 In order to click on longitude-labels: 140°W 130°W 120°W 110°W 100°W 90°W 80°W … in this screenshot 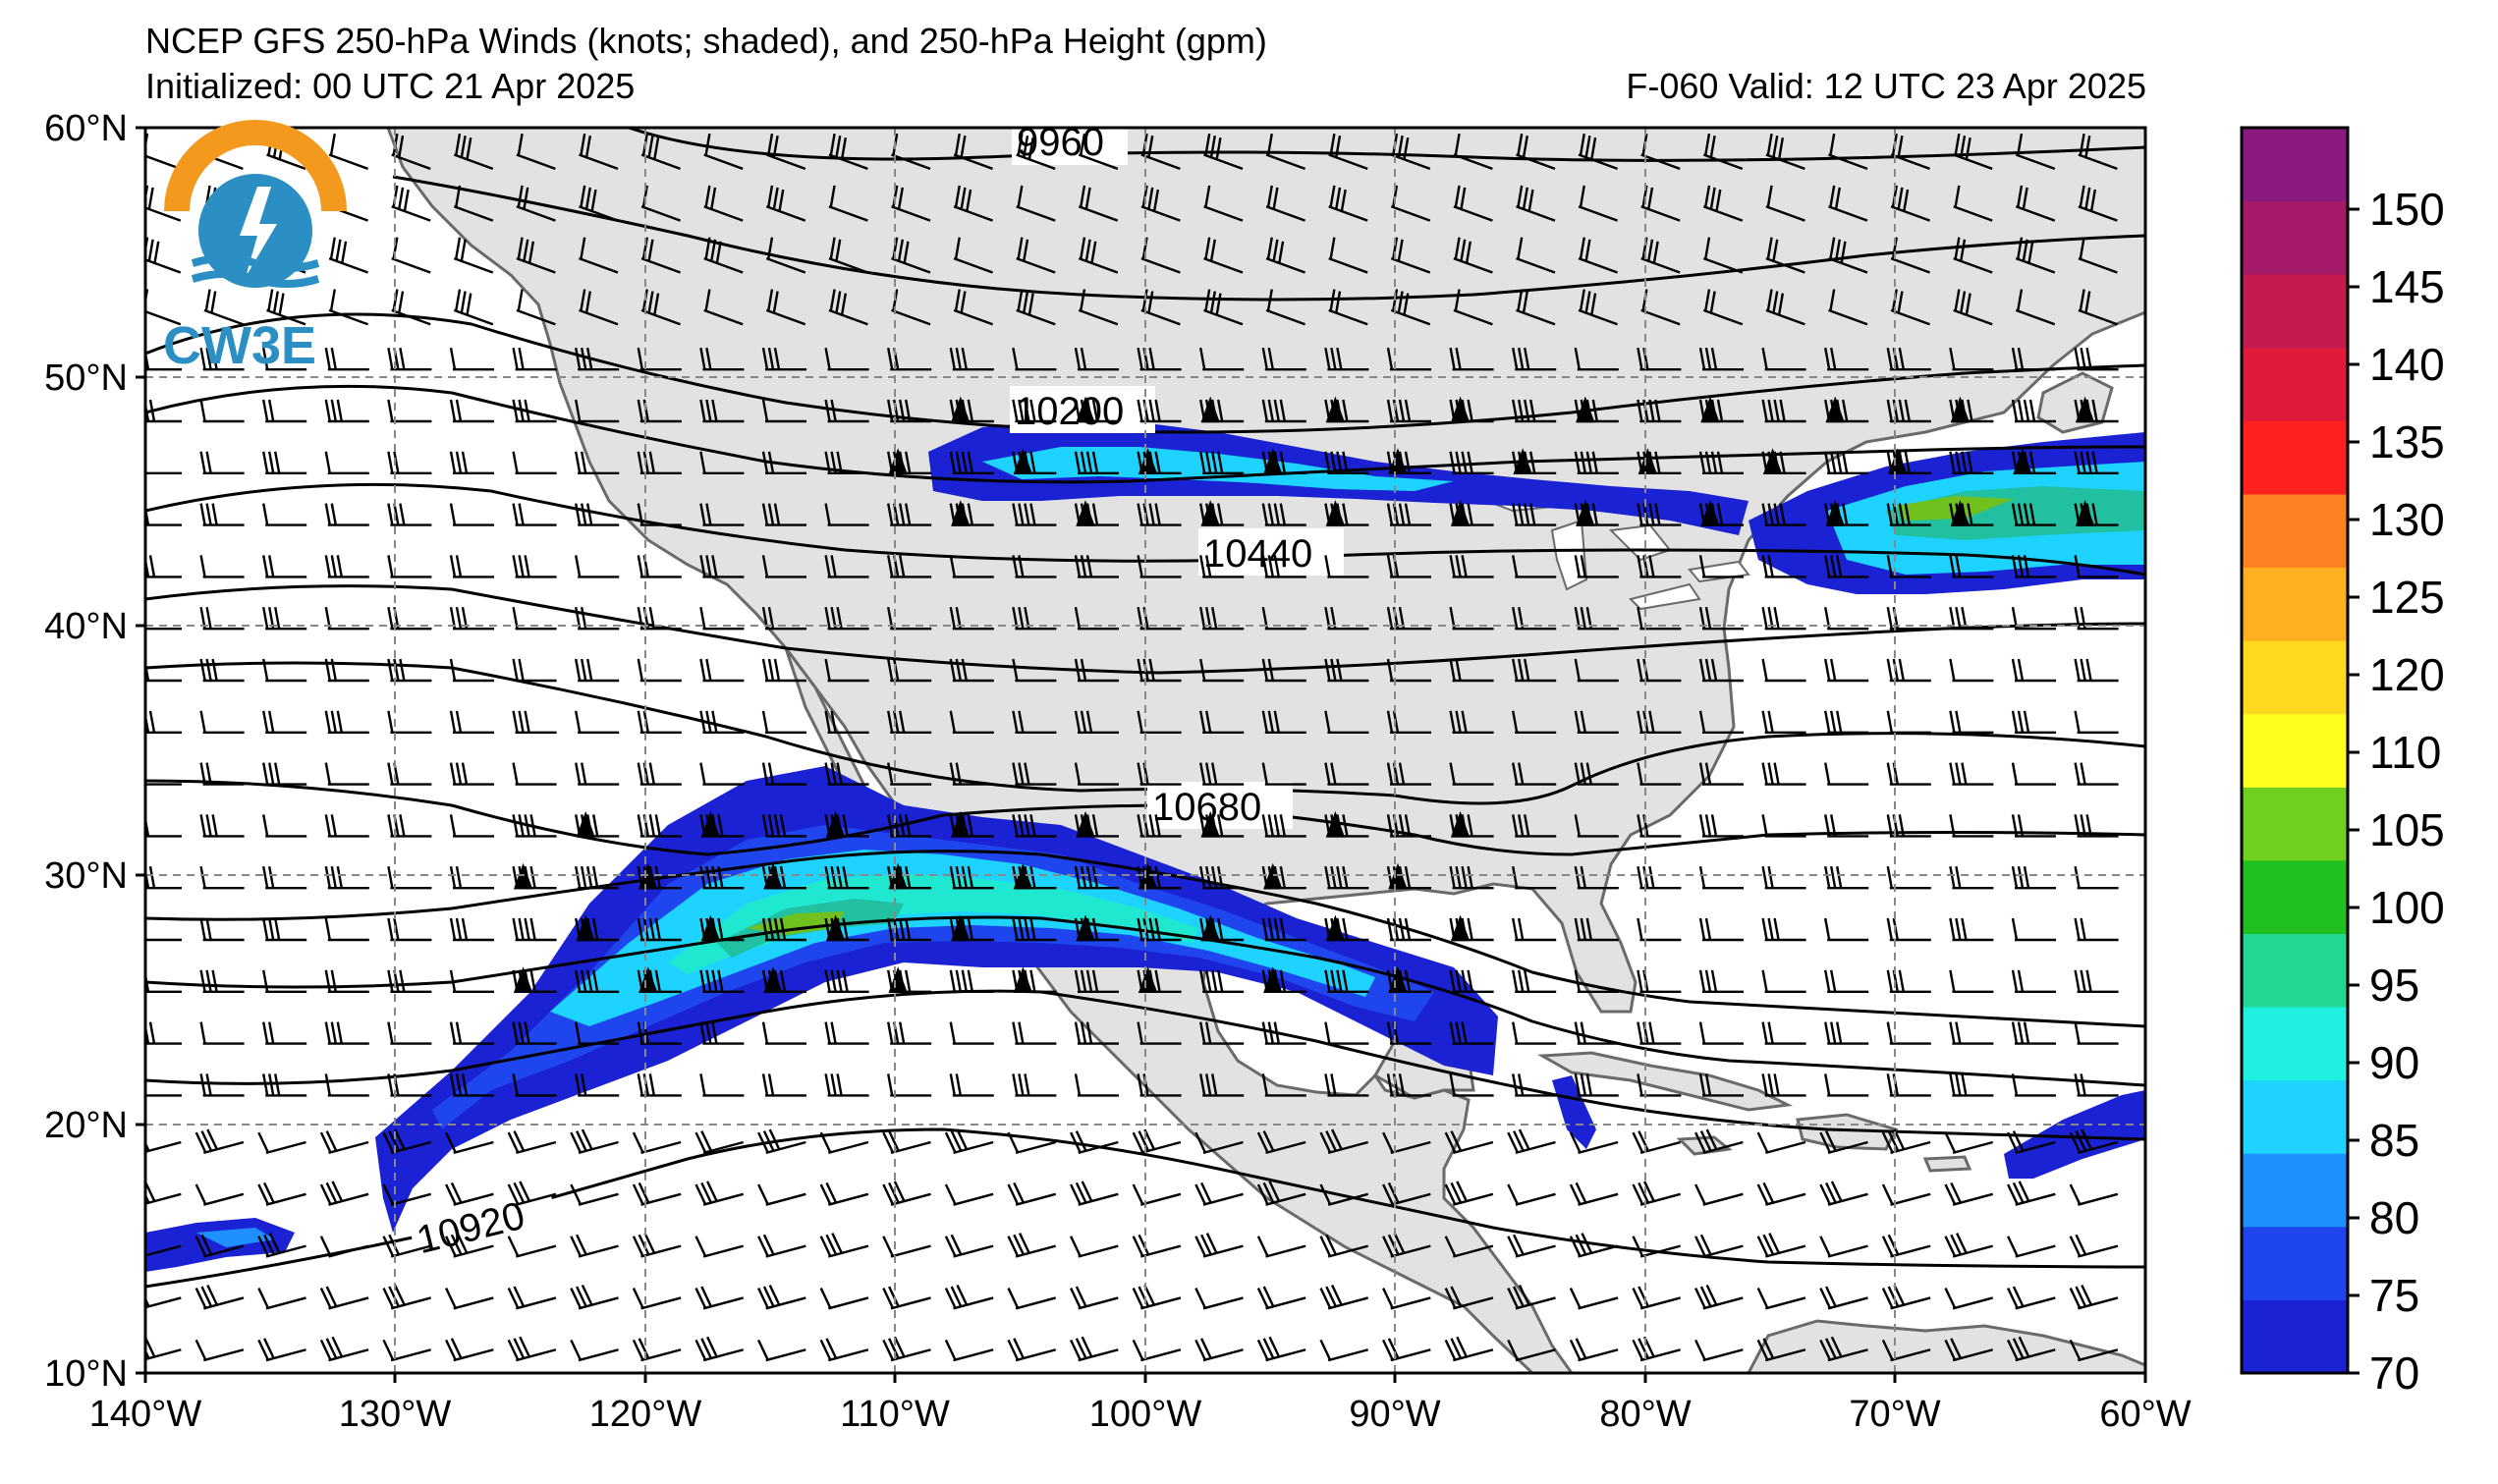, I will do `click(1140, 1414)`.